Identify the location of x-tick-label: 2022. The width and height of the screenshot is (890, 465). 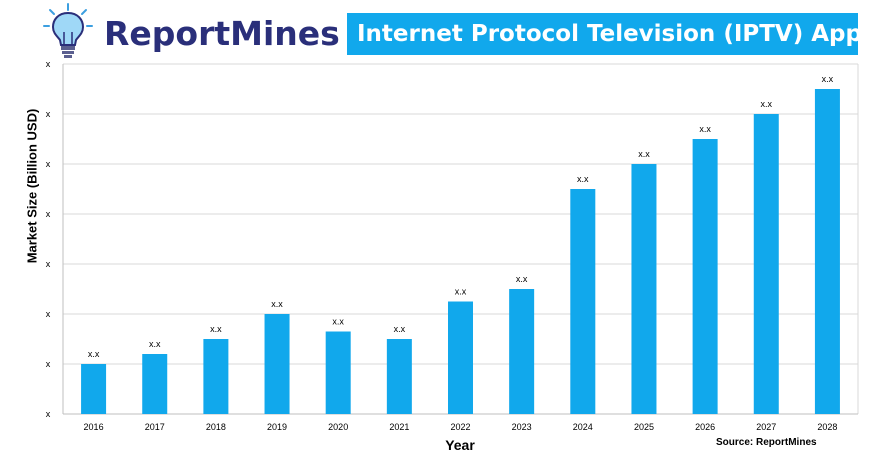
(460, 427).